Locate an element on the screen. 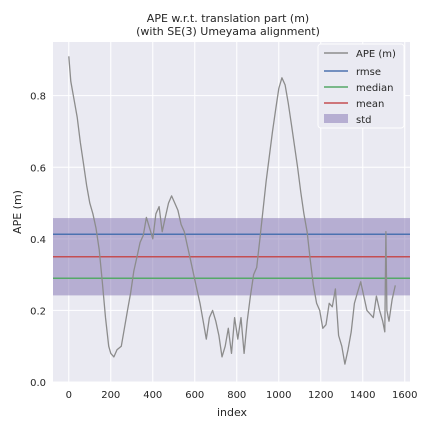 This screenshot has width=432, height=432. stat-lines is located at coordinates (231, 256).